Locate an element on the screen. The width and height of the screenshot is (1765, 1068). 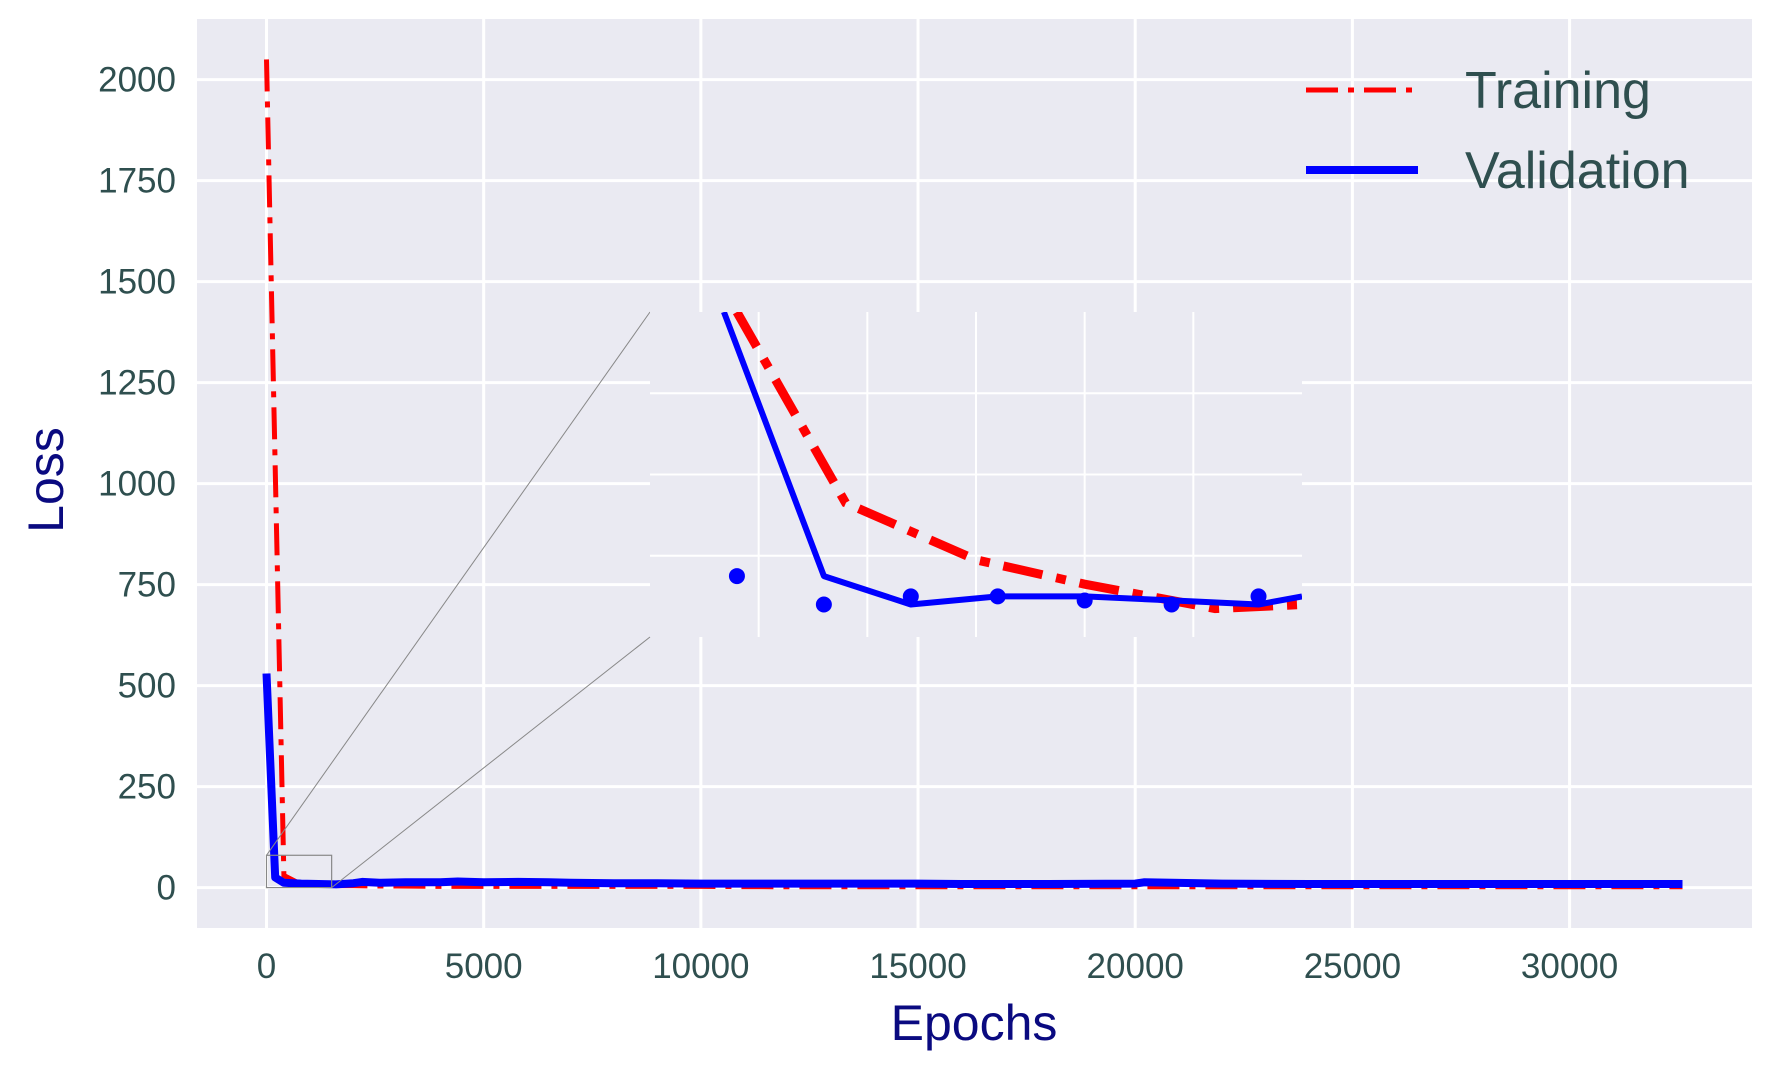
inset-series is located at coordinates (1011, 463).